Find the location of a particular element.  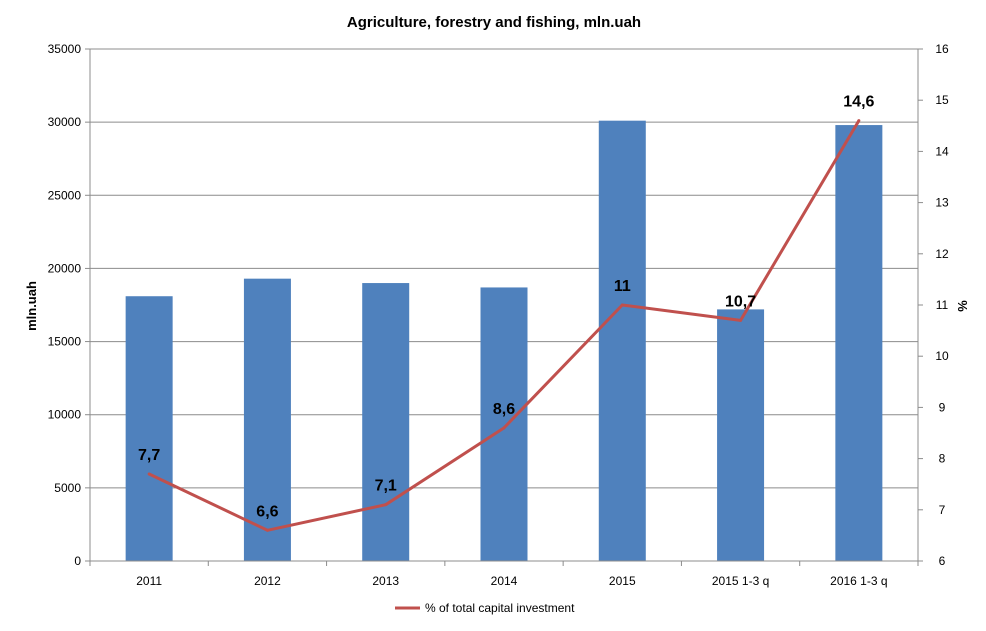

data-label: 11 is located at coordinates (622, 286).